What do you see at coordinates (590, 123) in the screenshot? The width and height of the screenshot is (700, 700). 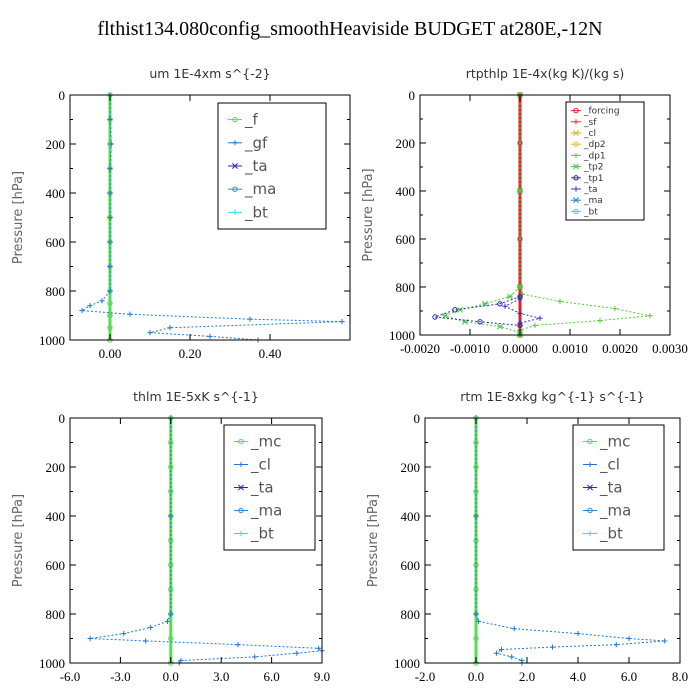 I see `legend-label: _sf` at bounding box center [590, 123].